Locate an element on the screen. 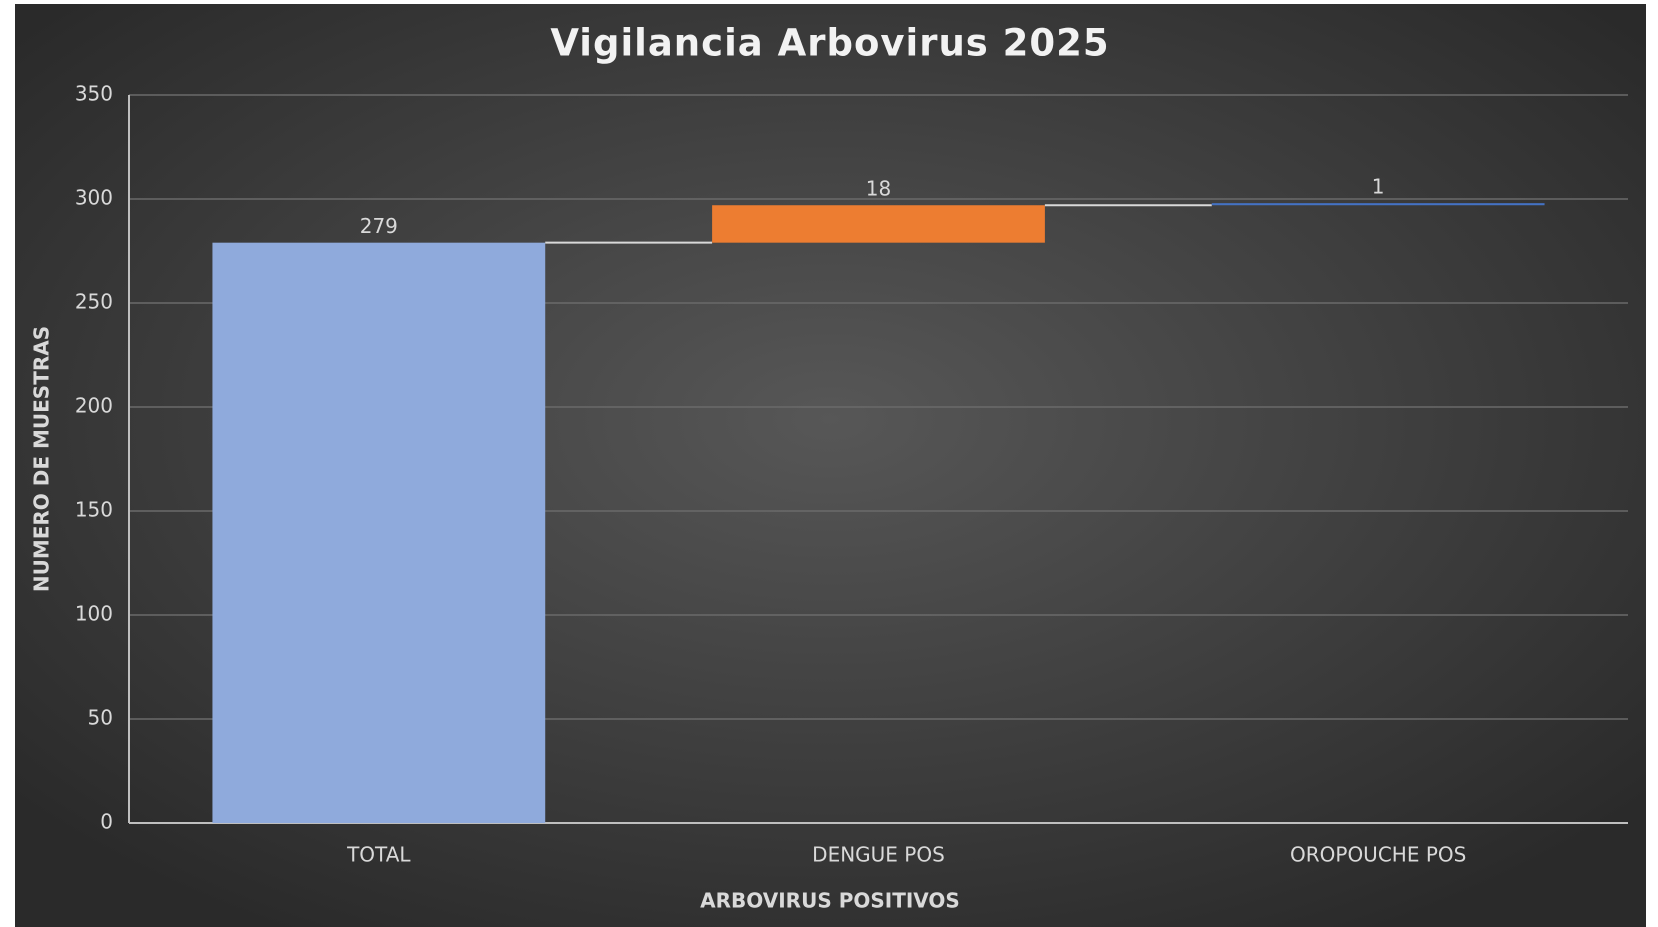 This screenshot has height=927, width=1658. y-tick-label: 0 is located at coordinates (106, 822).